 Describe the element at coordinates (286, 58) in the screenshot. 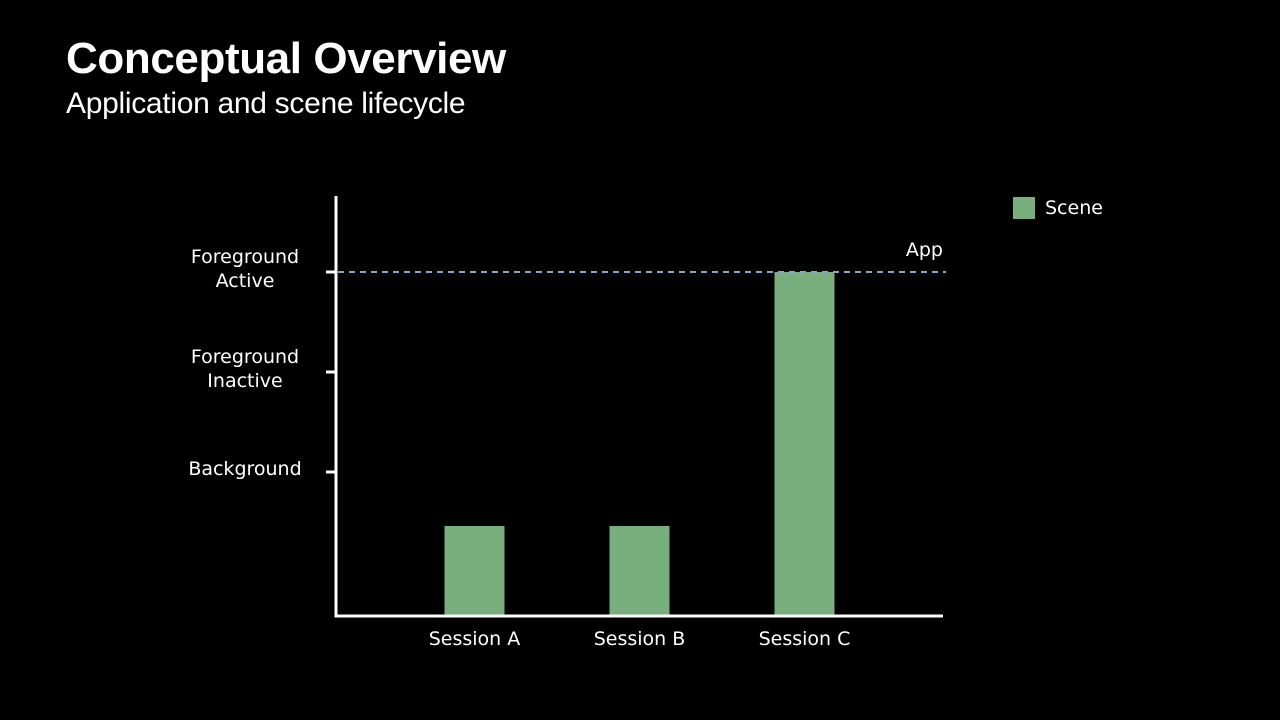

I see `page-title: Conceptual Overview` at that location.